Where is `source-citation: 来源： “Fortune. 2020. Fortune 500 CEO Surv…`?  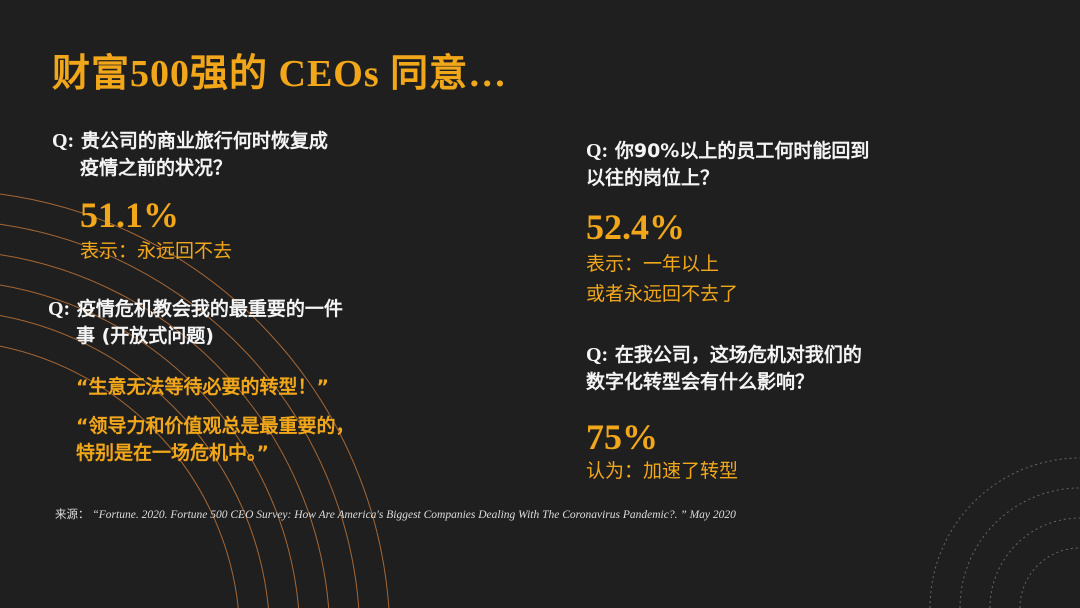 source-citation: 来源： “Fortune. 2020. Fortune 500 CEO Surv… is located at coordinates (395, 514).